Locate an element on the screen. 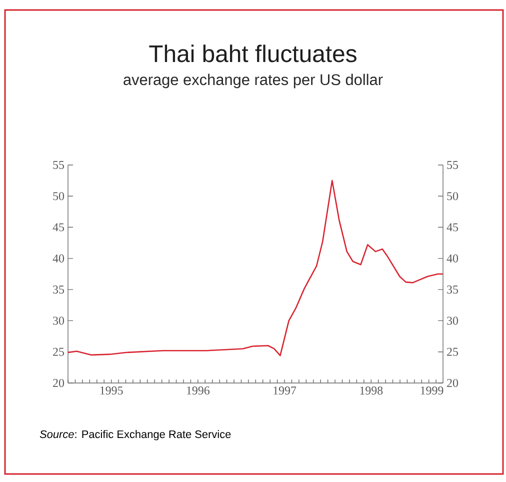  y-tick-label: 45 is located at coordinates (452, 227).